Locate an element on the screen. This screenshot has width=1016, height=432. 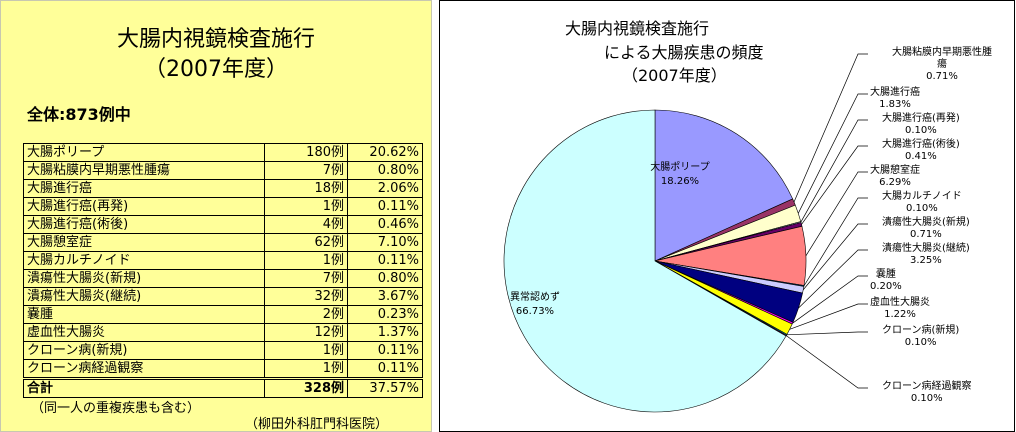
slice-label: 大腸進行癌 1.83% is located at coordinates (895, 99).